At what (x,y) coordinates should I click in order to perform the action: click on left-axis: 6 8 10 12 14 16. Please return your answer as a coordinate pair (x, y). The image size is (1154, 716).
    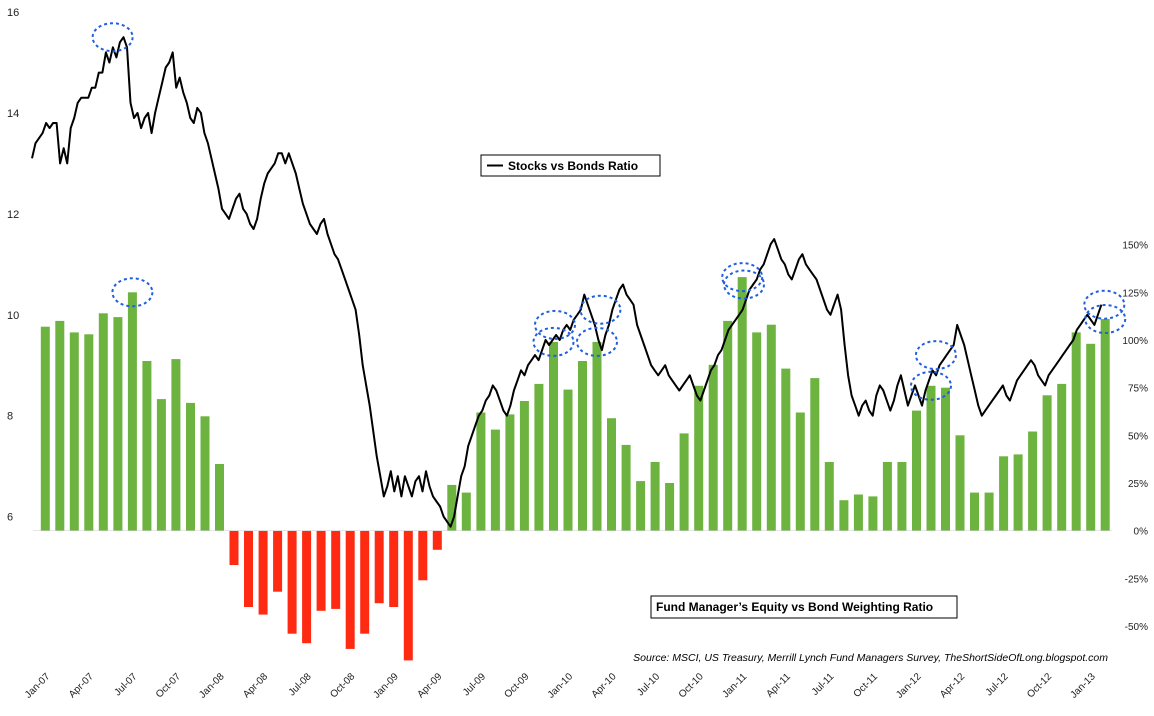
    Looking at the image, I should click on (13, 265).